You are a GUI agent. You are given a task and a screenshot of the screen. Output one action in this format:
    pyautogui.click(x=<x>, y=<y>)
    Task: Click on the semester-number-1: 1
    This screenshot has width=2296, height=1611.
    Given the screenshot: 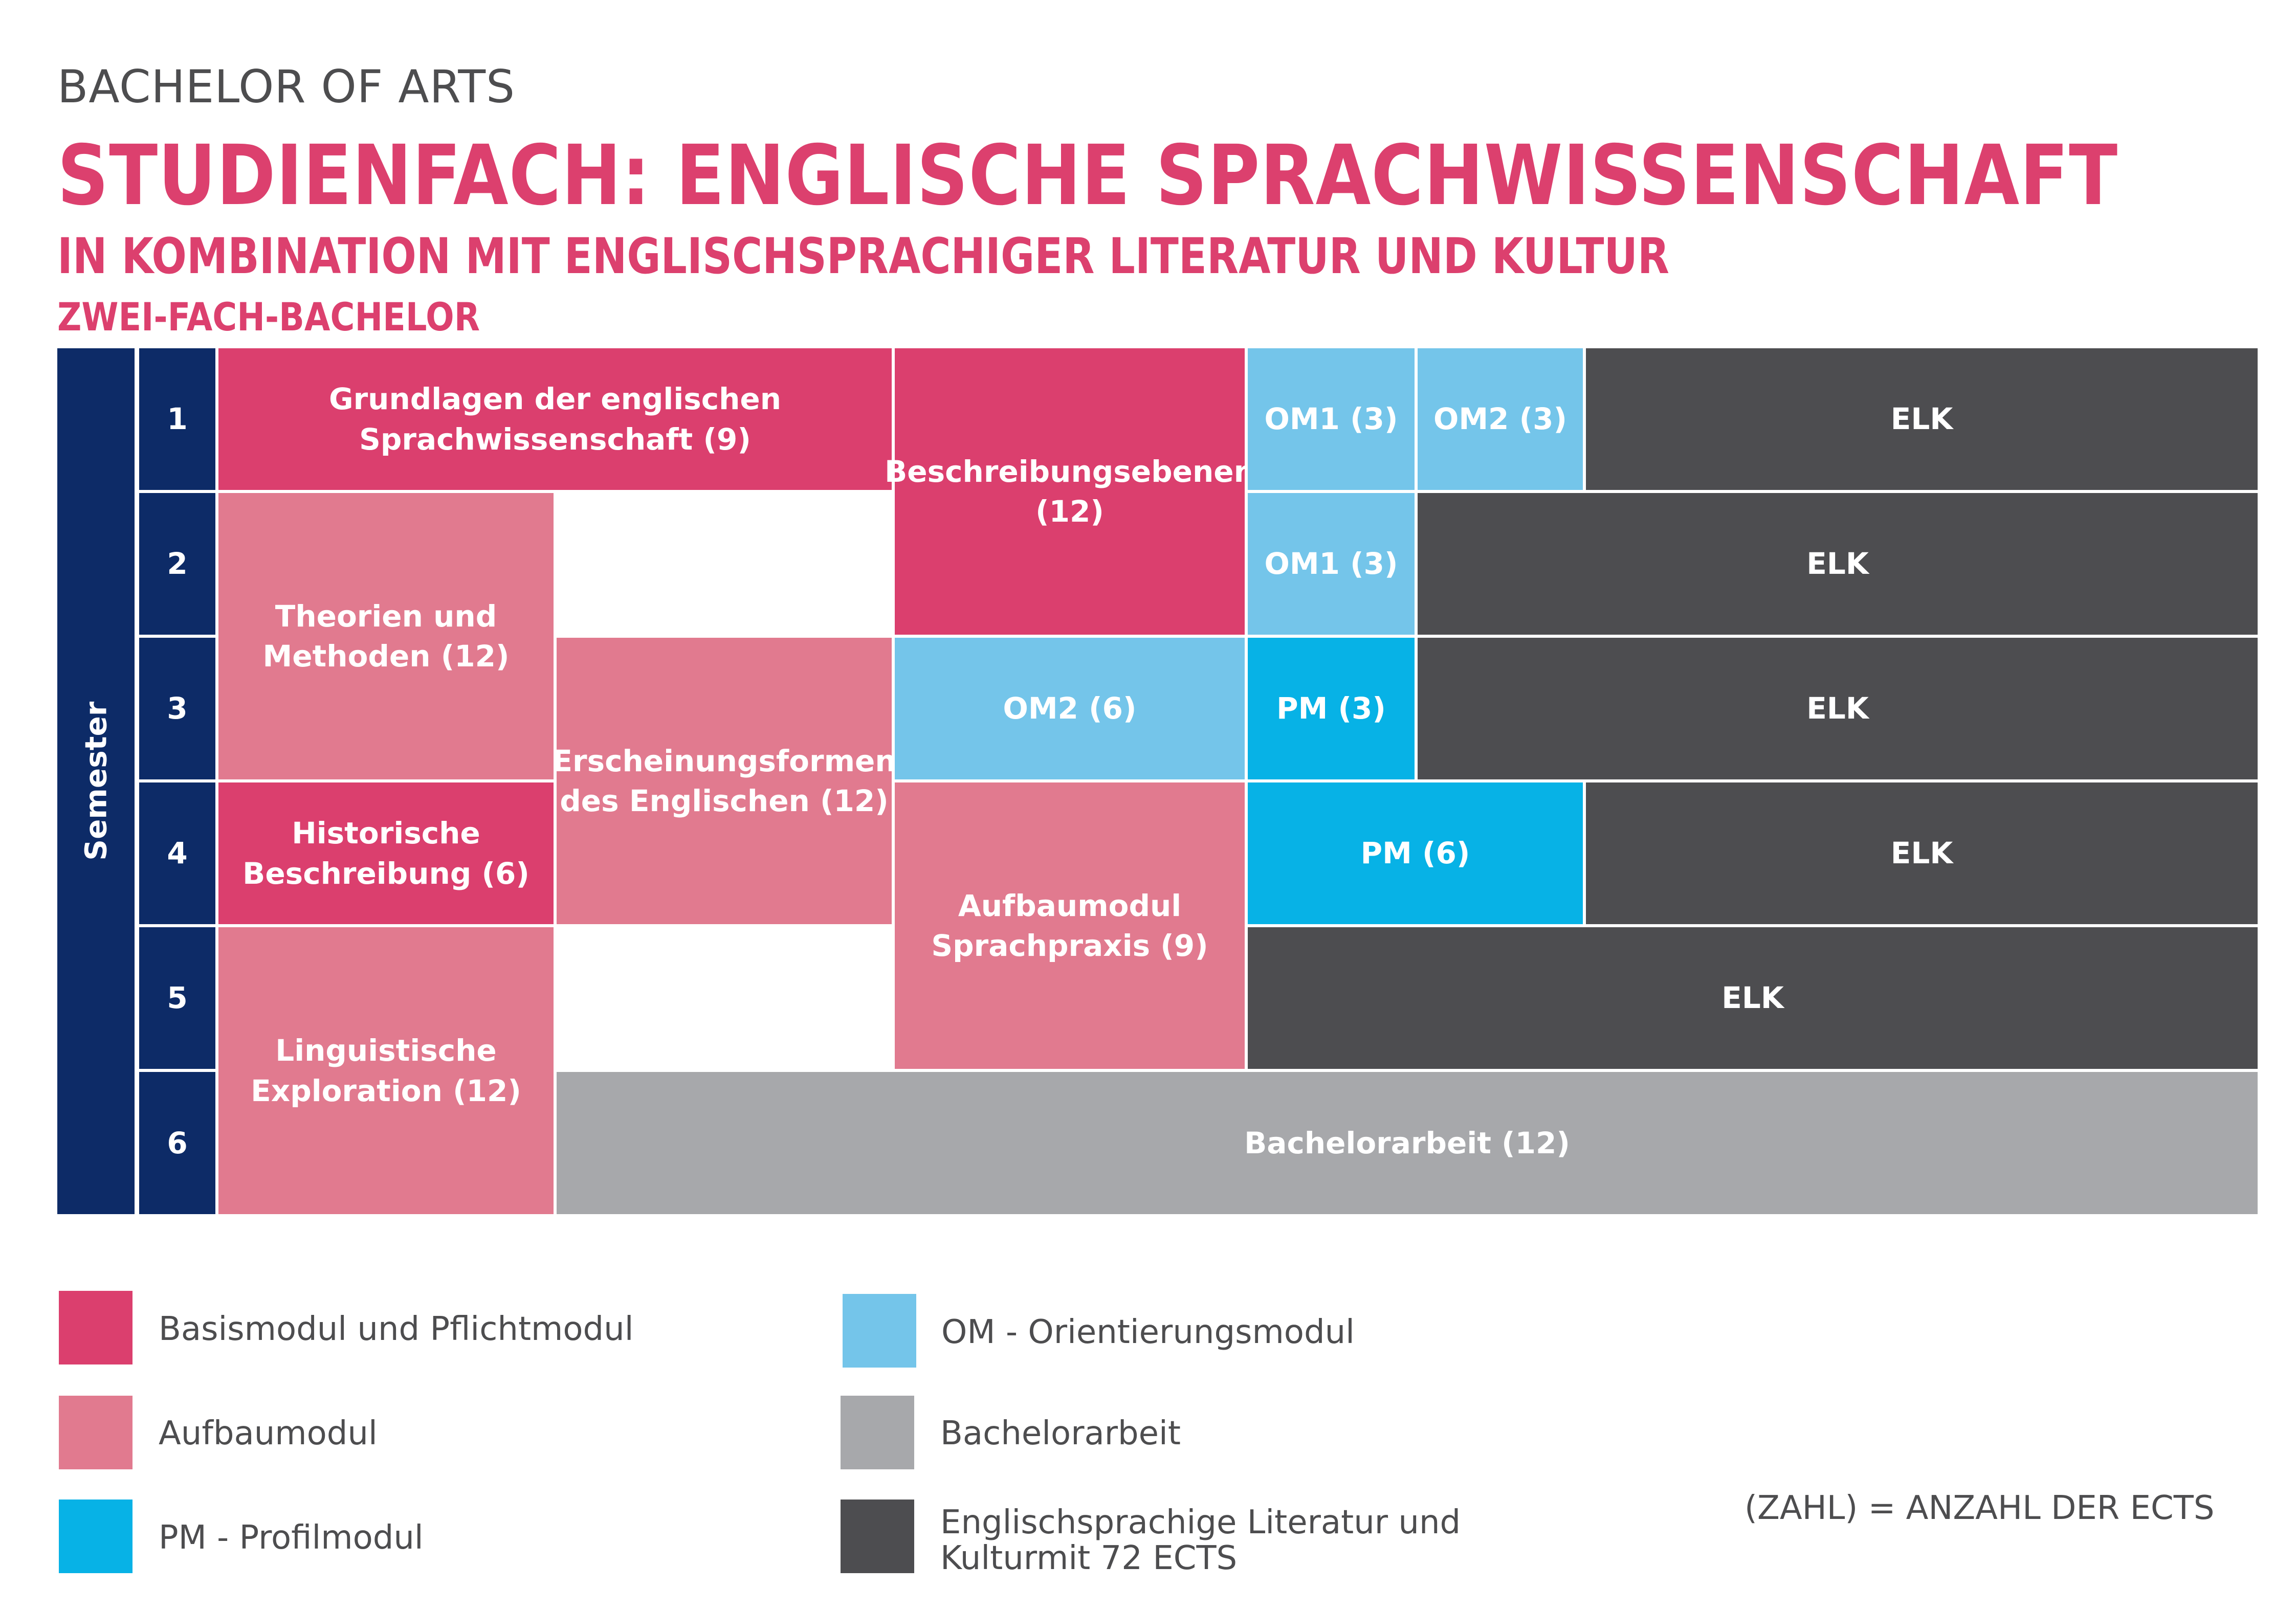 What is the action you would take?
    pyautogui.click(x=177, y=419)
    